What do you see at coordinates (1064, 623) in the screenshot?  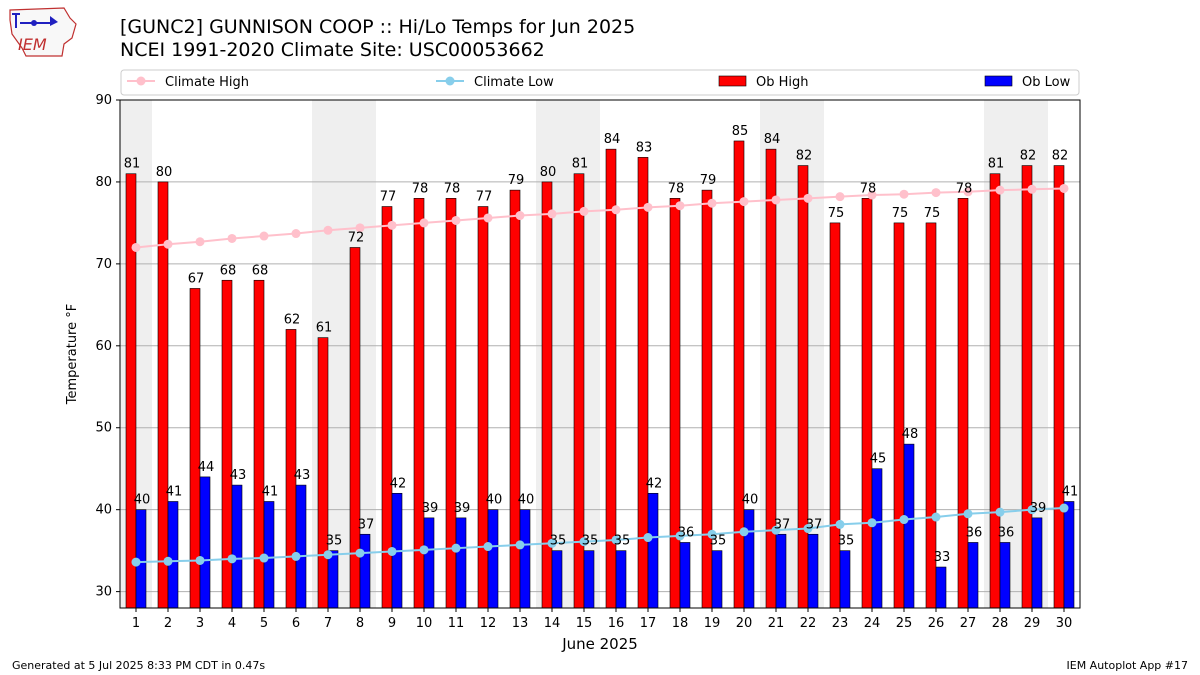 I see `x-tick-label: 30` at bounding box center [1064, 623].